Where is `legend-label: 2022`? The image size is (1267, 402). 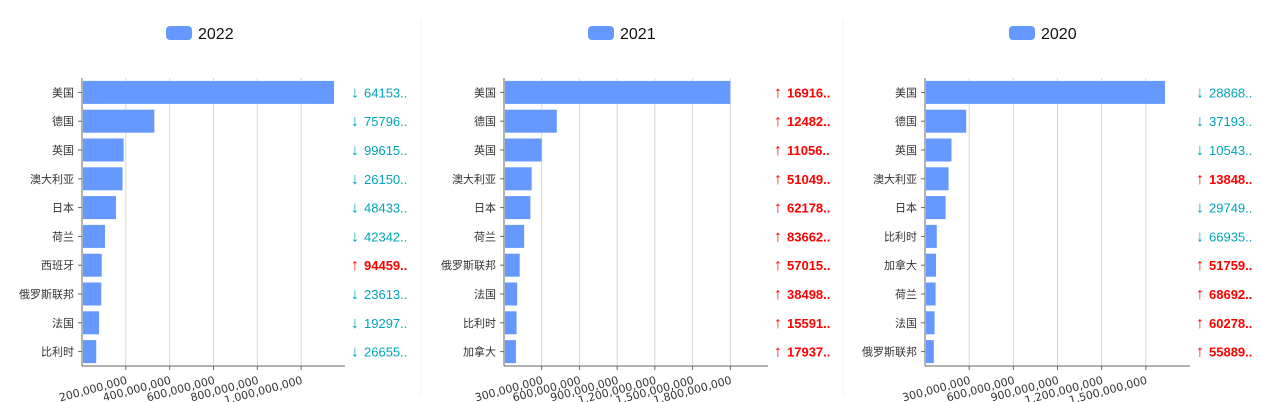 legend-label: 2022 is located at coordinates (216, 34).